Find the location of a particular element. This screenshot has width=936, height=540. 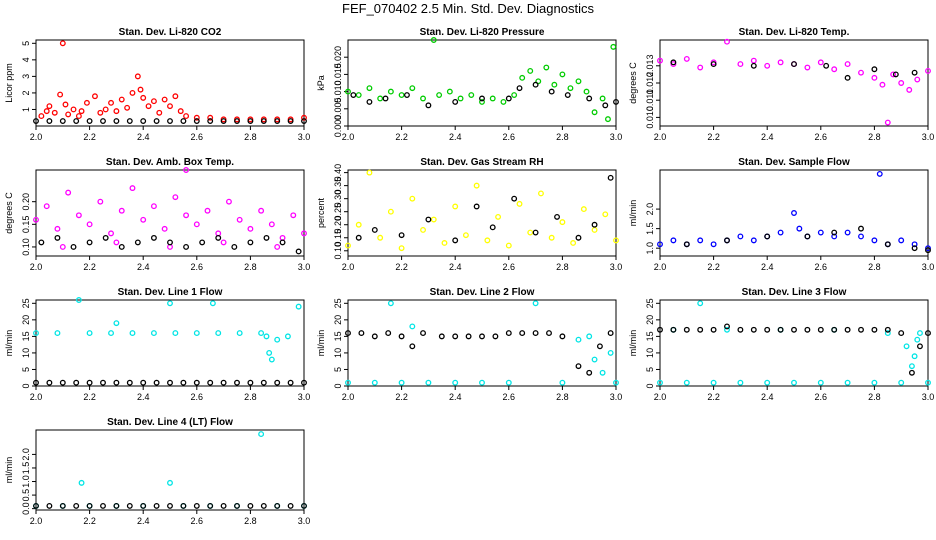

y-tick-label: 0.011 is located at coordinates (650, 100).